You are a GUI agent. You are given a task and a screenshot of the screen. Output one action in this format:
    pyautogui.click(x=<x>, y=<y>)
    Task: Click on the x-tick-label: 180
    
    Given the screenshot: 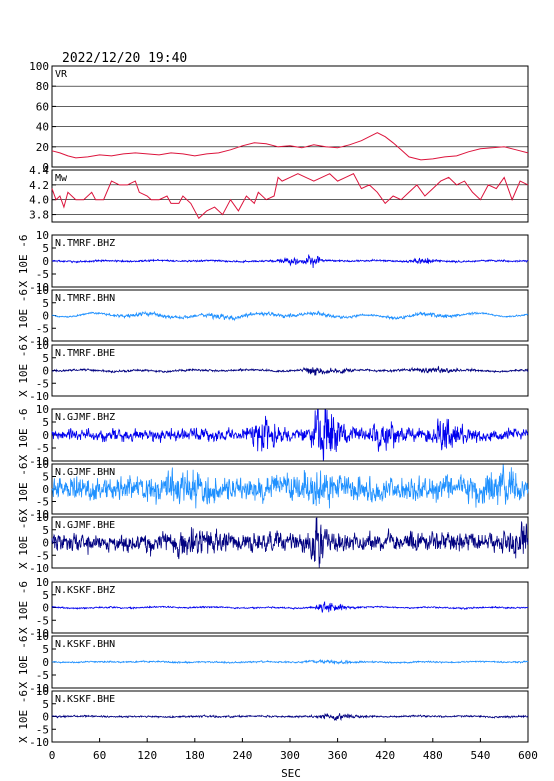 What is the action you would take?
    pyautogui.click(x=195, y=755)
    